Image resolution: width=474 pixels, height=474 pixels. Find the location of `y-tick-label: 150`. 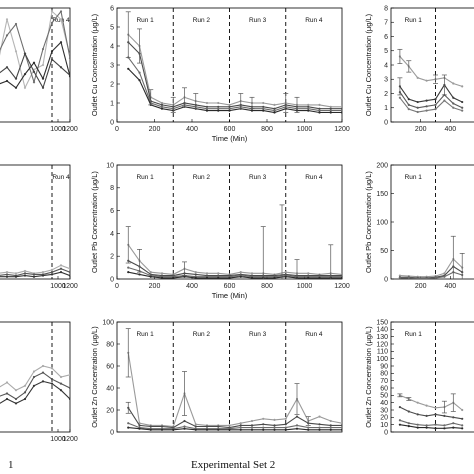

y-tick-label: 150 is located at coordinates (382, 322).